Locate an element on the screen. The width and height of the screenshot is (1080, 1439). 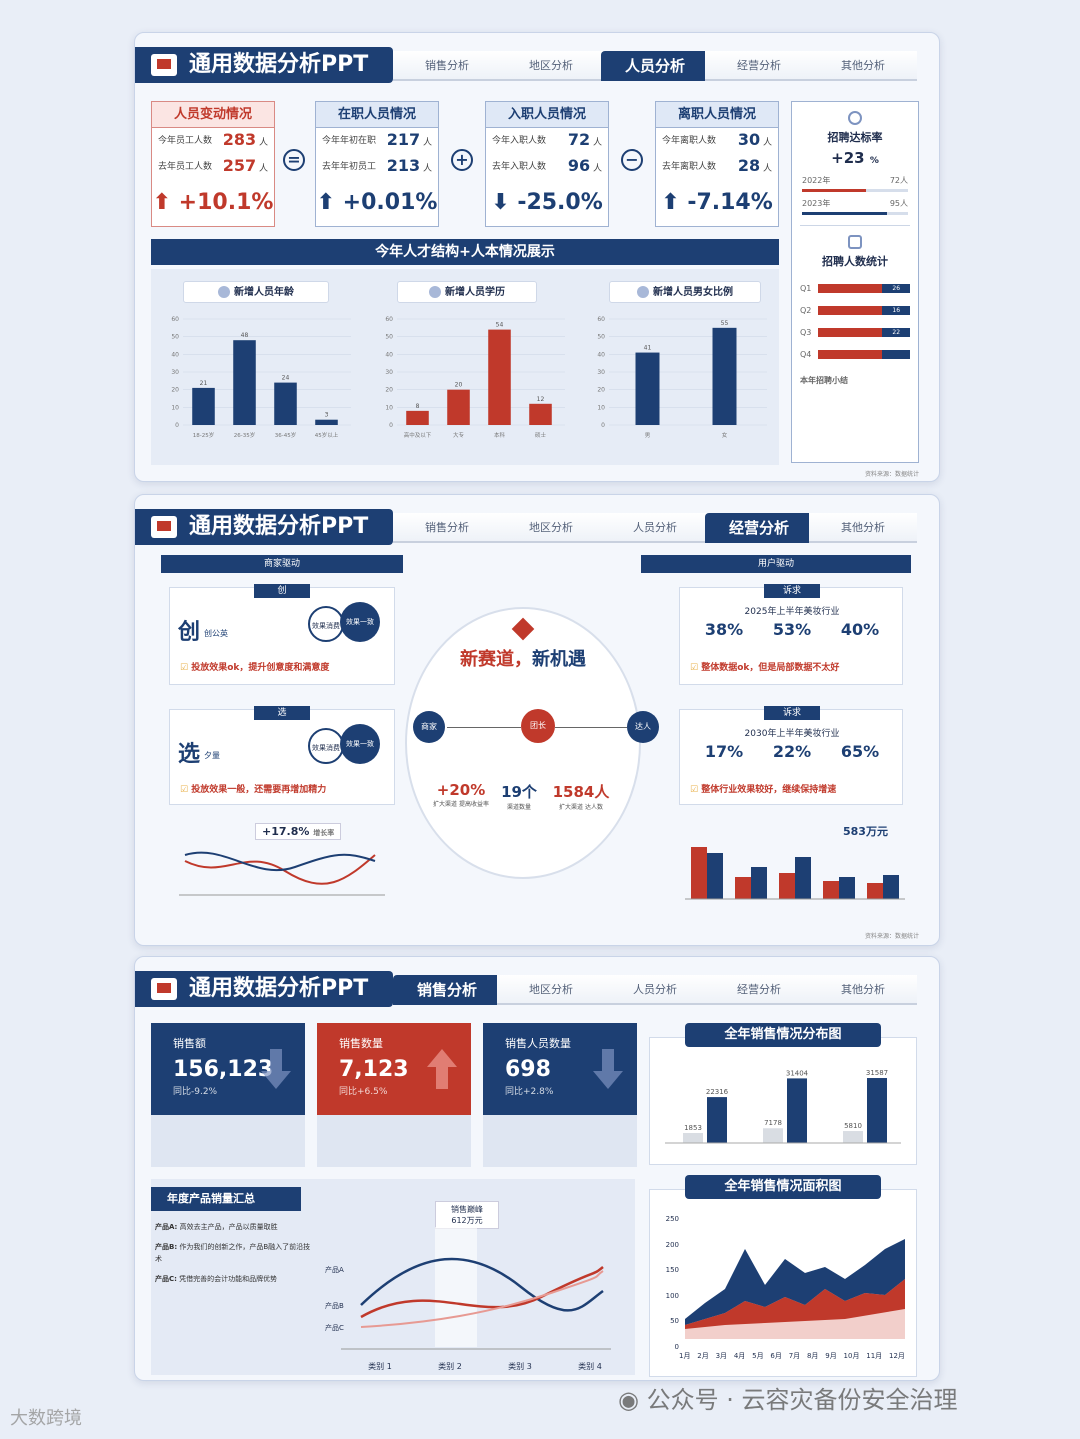
y-tick: 10 is located at coordinates (601, 407).